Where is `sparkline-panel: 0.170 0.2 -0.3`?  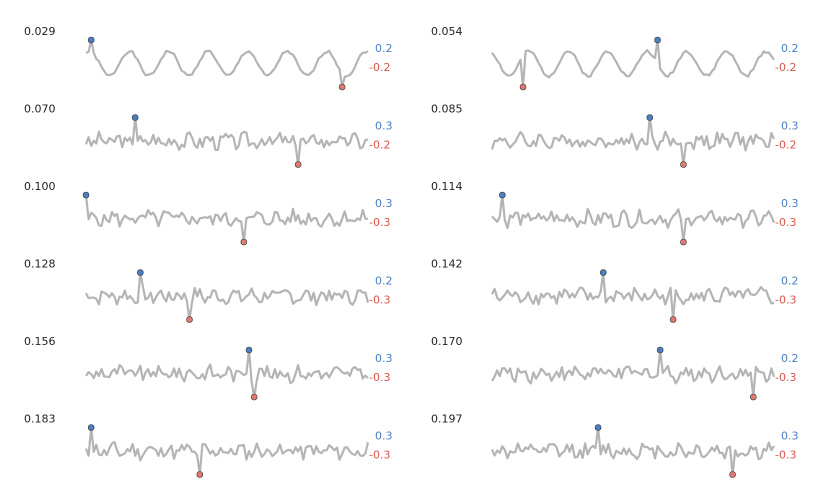 sparkline-panel: 0.170 0.2 -0.3 is located at coordinates (615, 368).